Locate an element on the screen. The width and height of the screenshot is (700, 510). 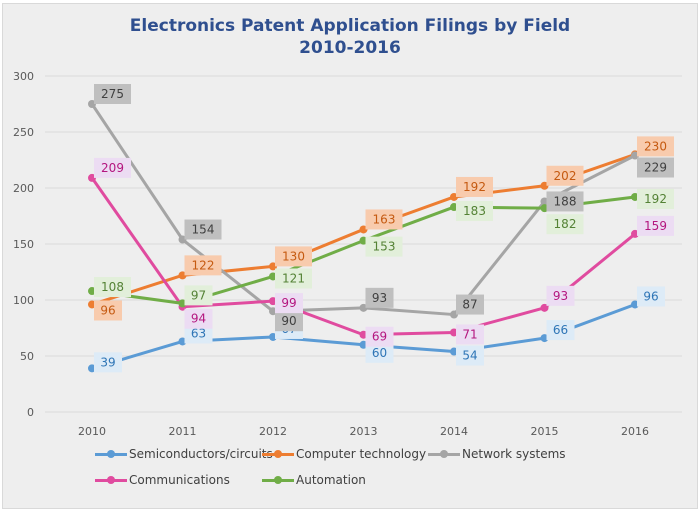
data-label-network-systems: 87 is located at coordinates (469, 305).